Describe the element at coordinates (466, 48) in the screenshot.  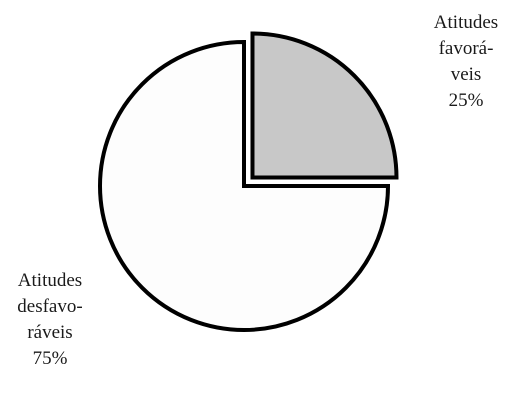
I see `slice-label-favoraveis-line-2: favorá-` at that location.